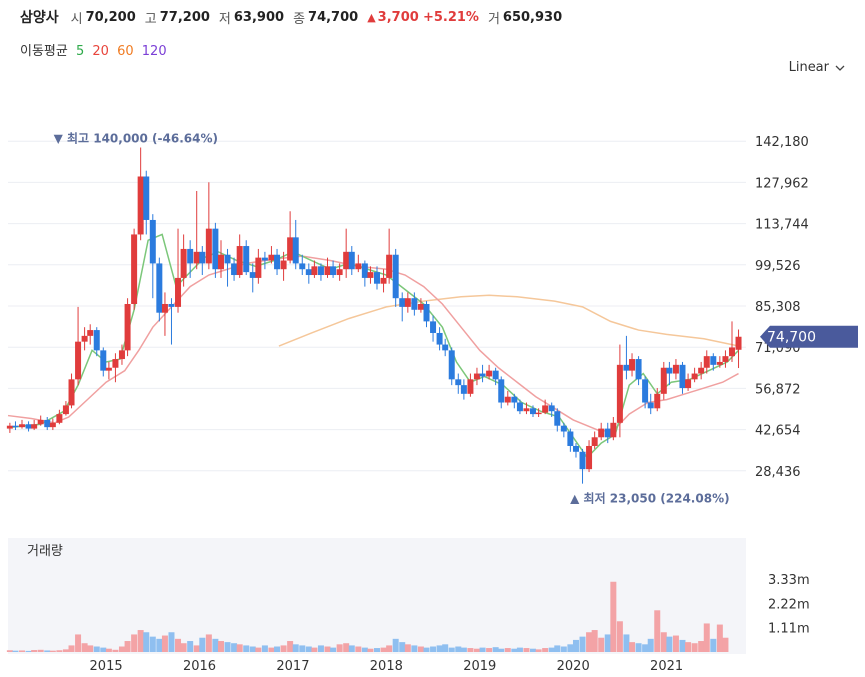 The image size is (865, 677). What do you see at coordinates (44, 51) in the screenshot?
I see `ma-legend-title: 이동평균` at bounding box center [44, 51].